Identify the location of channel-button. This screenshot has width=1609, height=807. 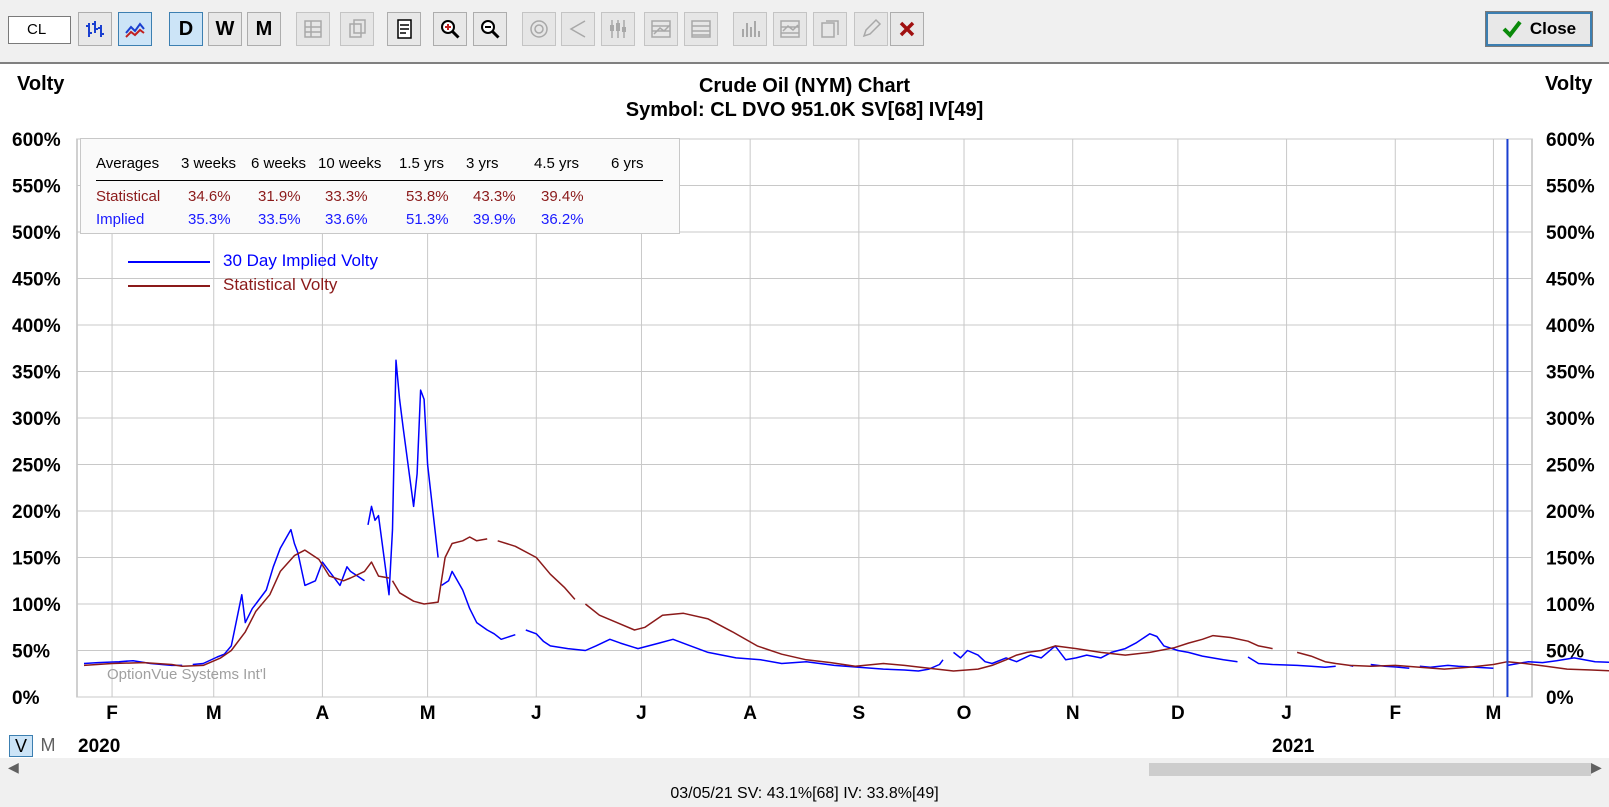
(701, 29).